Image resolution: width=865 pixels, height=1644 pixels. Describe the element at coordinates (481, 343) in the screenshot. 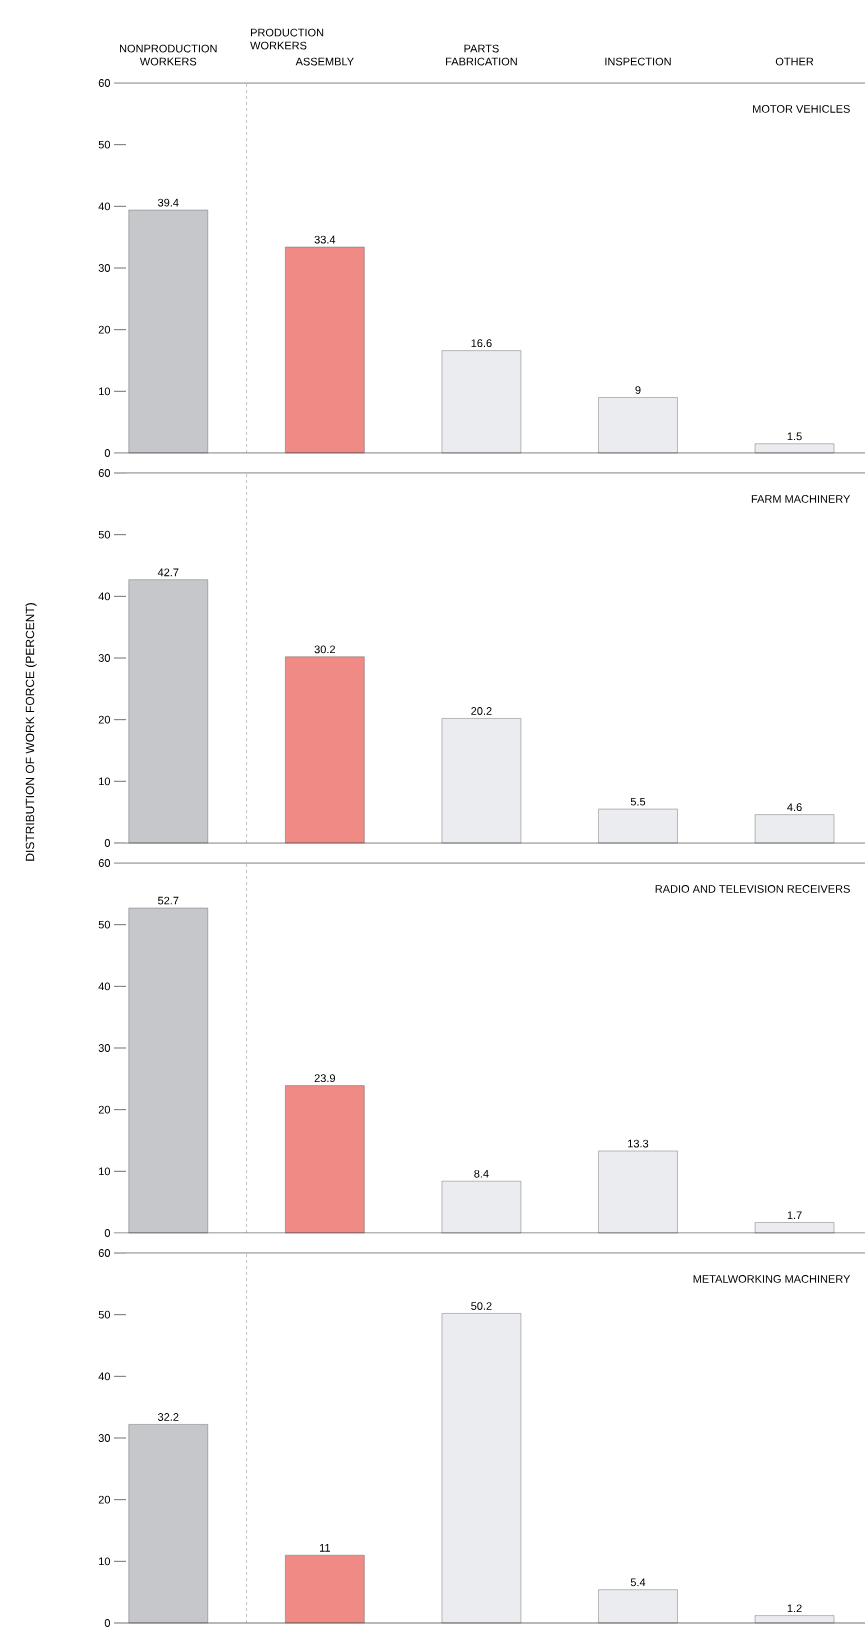

I see `data-label: 16.6` at that location.